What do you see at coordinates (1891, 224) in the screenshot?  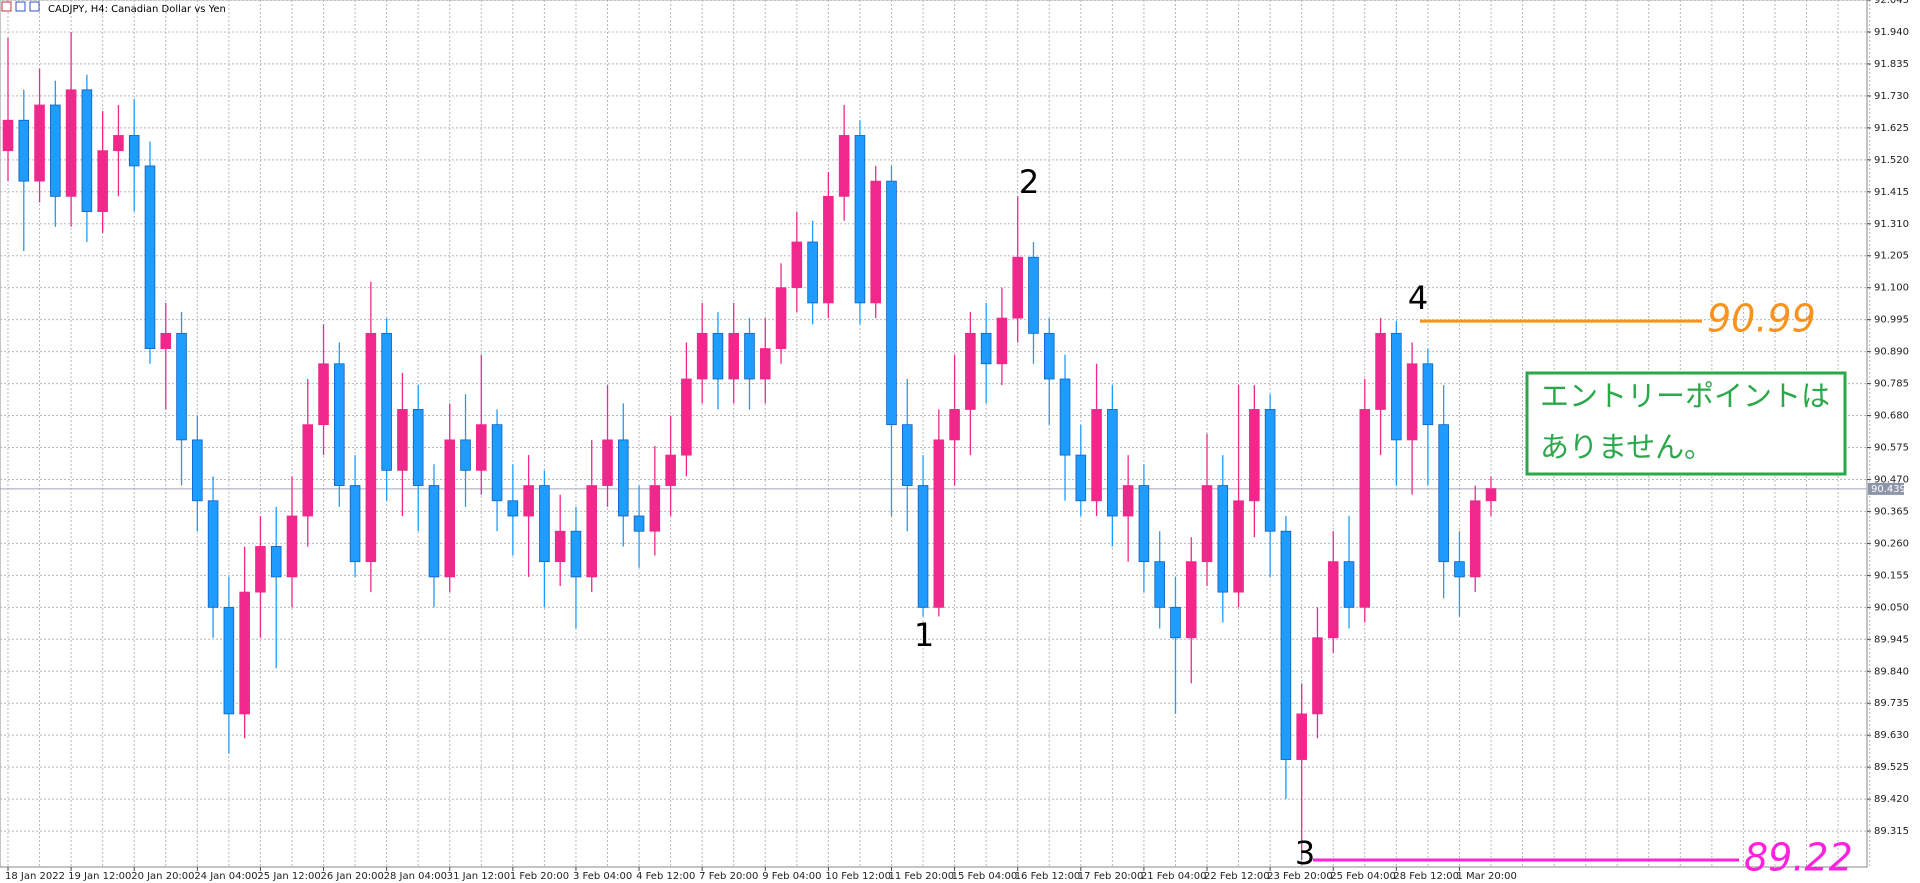 I see `y-tick-label: 91.310` at bounding box center [1891, 224].